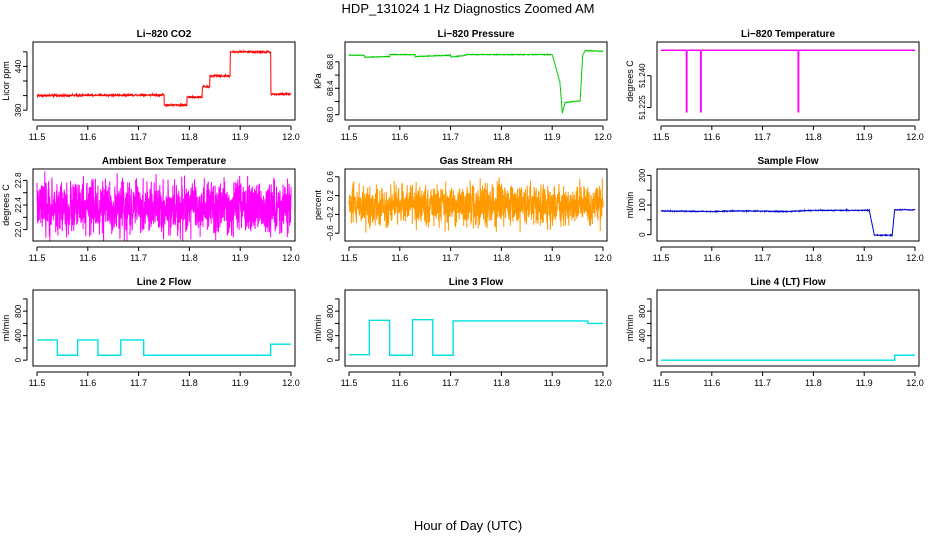 The image size is (936, 540). I want to click on chart-title: Li−820 Pressure, so click(476, 34).